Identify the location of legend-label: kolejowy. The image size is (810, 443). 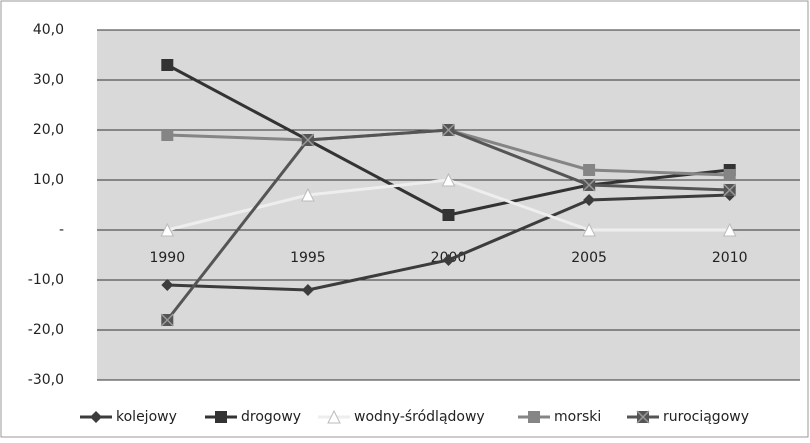
(146, 417).